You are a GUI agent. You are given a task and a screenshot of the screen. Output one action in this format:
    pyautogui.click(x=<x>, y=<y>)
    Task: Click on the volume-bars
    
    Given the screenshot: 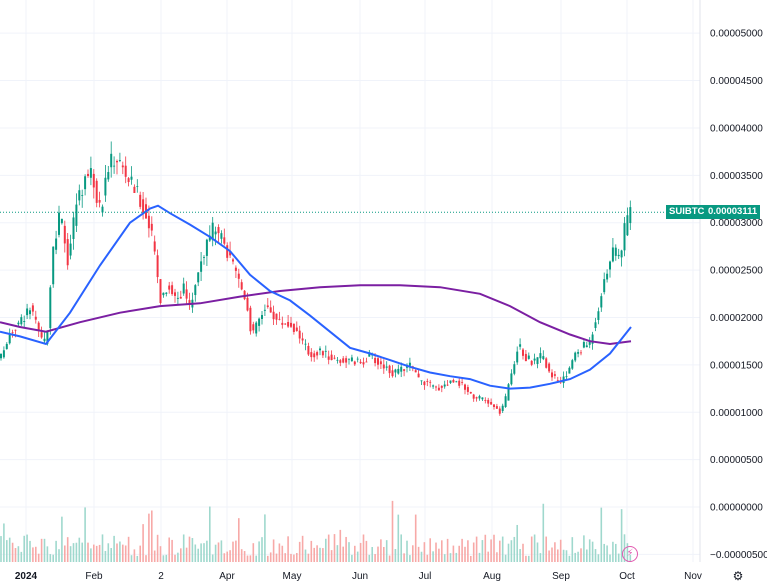 What is the action you would take?
    pyautogui.click(x=316, y=531)
    